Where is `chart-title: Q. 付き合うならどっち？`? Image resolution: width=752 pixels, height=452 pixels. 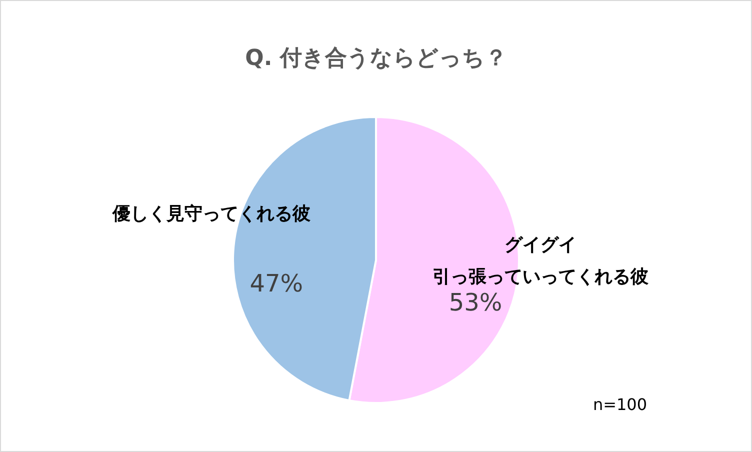
chart-title: Q. 付き合うならどっち？ is located at coordinates (376, 58).